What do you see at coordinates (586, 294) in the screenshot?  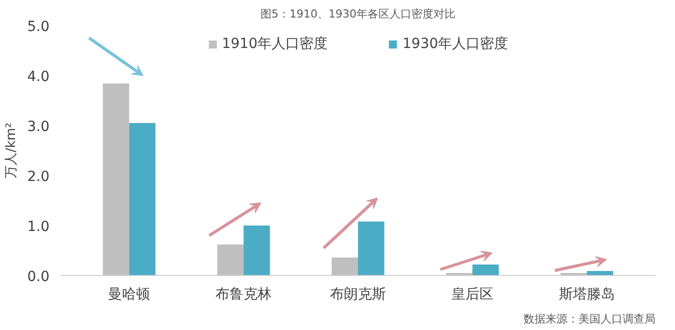 I see `x-tick-label: 斯塔滕岛` at bounding box center [586, 294].